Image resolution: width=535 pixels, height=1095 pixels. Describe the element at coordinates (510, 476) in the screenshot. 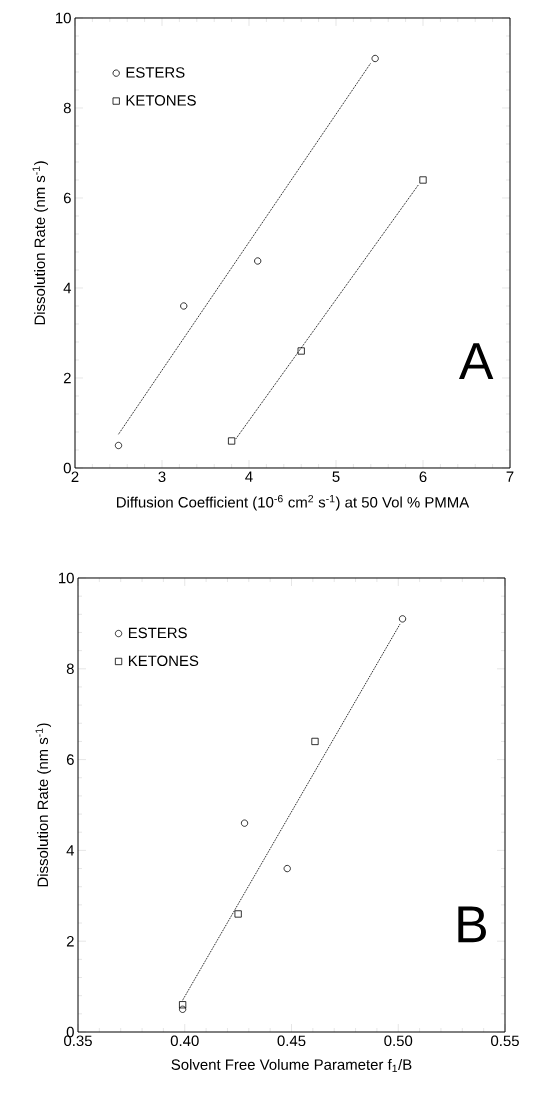

I see `x-tick-label: 7` at that location.